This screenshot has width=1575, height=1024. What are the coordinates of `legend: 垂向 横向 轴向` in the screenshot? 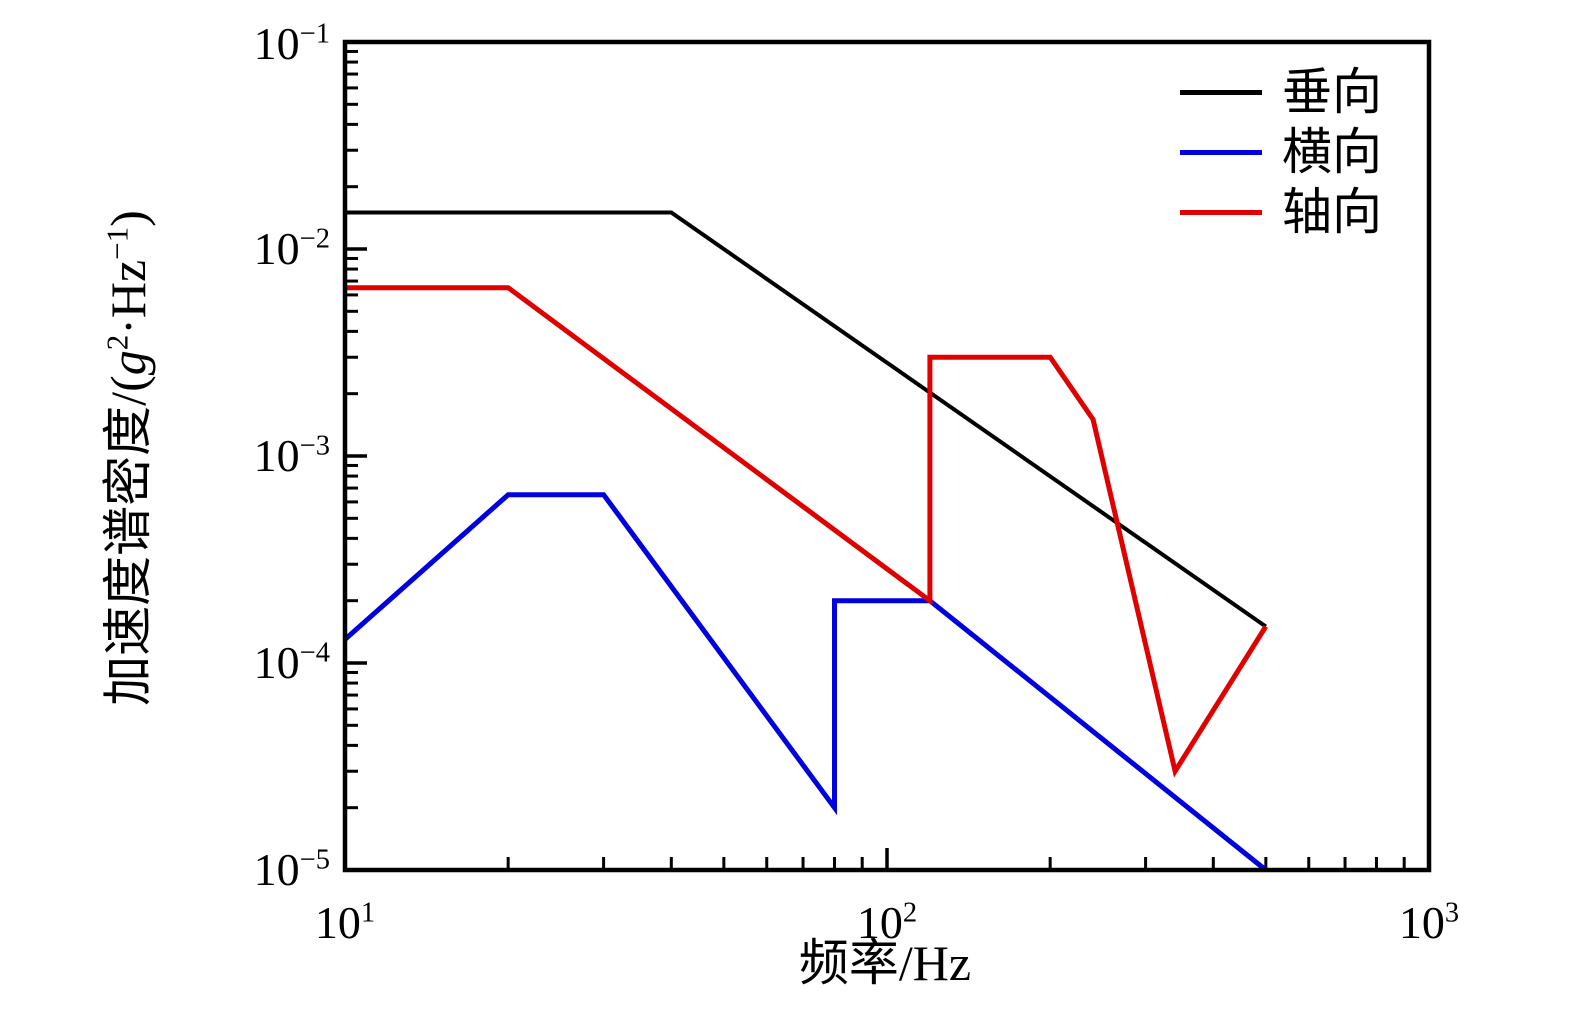 It's located at (1281, 152).